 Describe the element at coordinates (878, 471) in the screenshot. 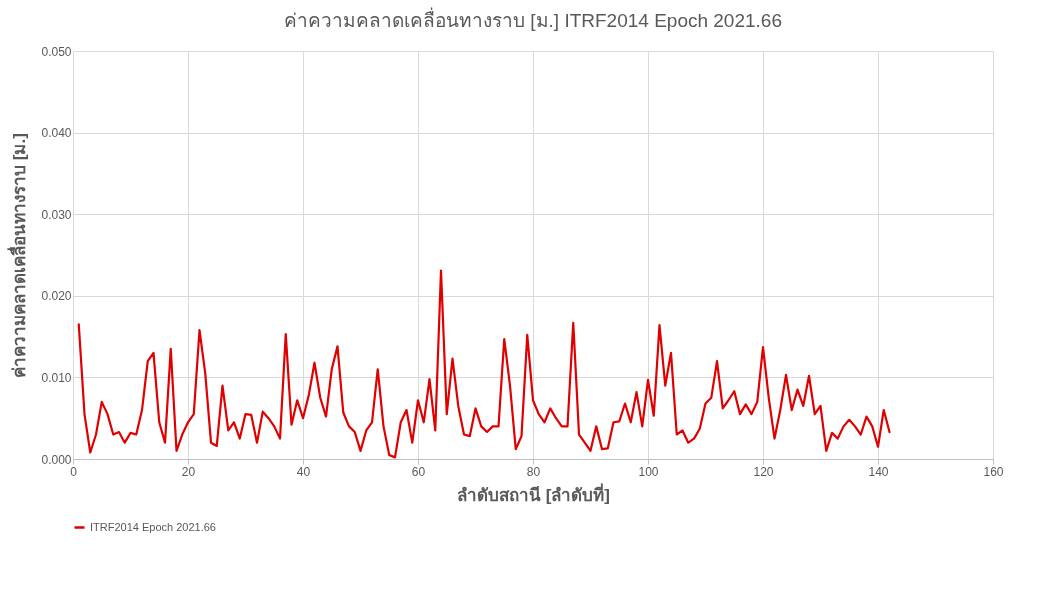

I see `x-tick-label: 140` at that location.